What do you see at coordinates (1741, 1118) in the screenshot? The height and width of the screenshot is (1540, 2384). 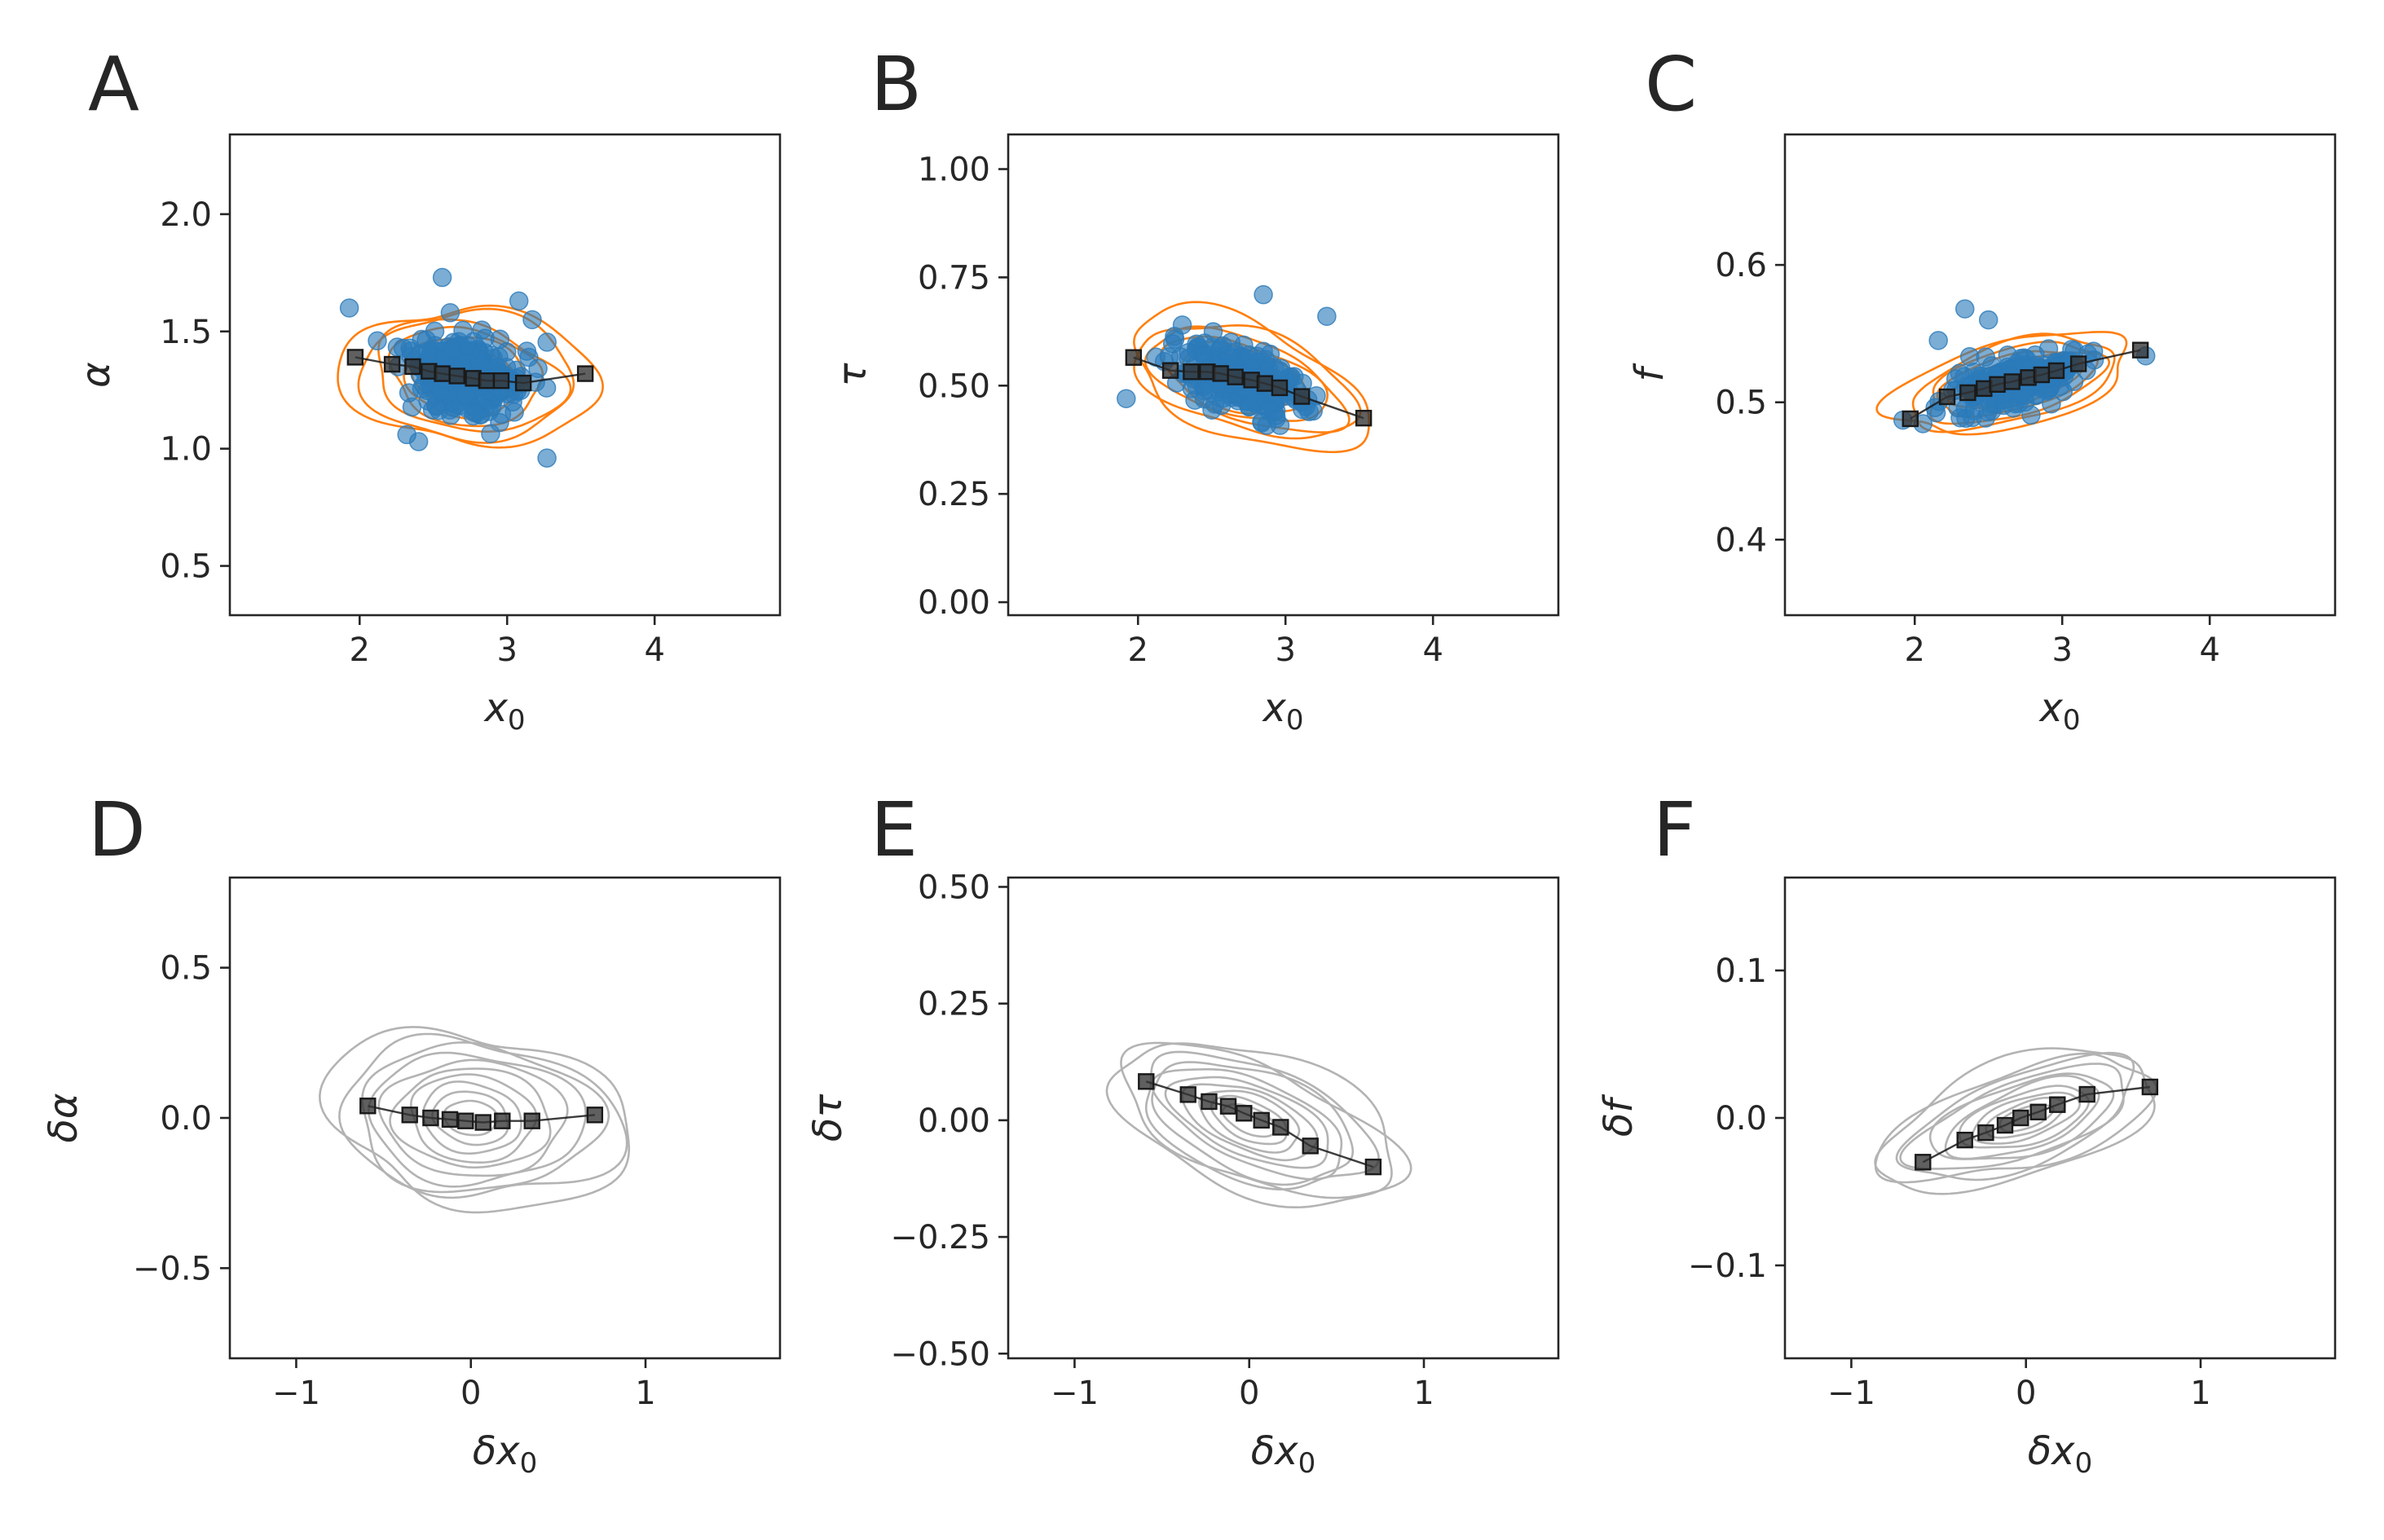 I see `y-tick-label: 0.0` at bounding box center [1741, 1118].